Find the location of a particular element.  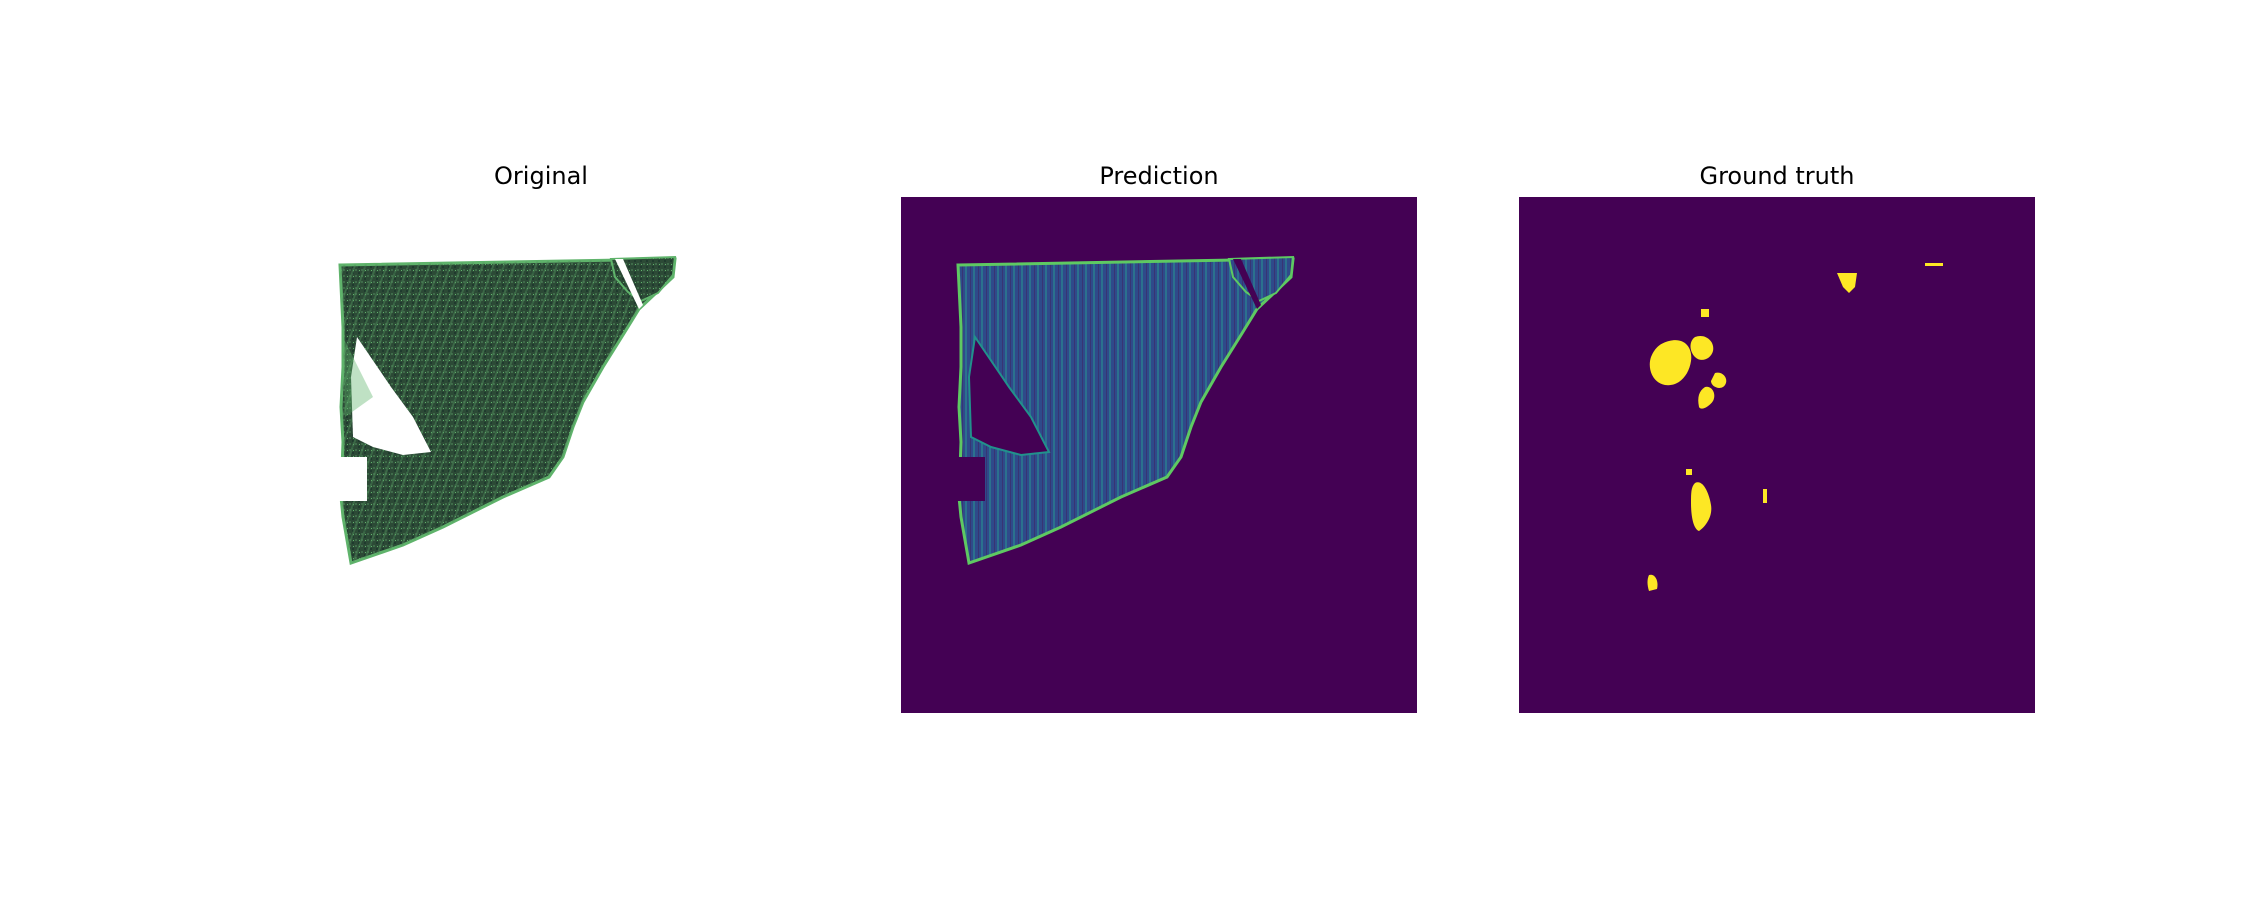

ground-truth-mask is located at coordinates (1777, 455).